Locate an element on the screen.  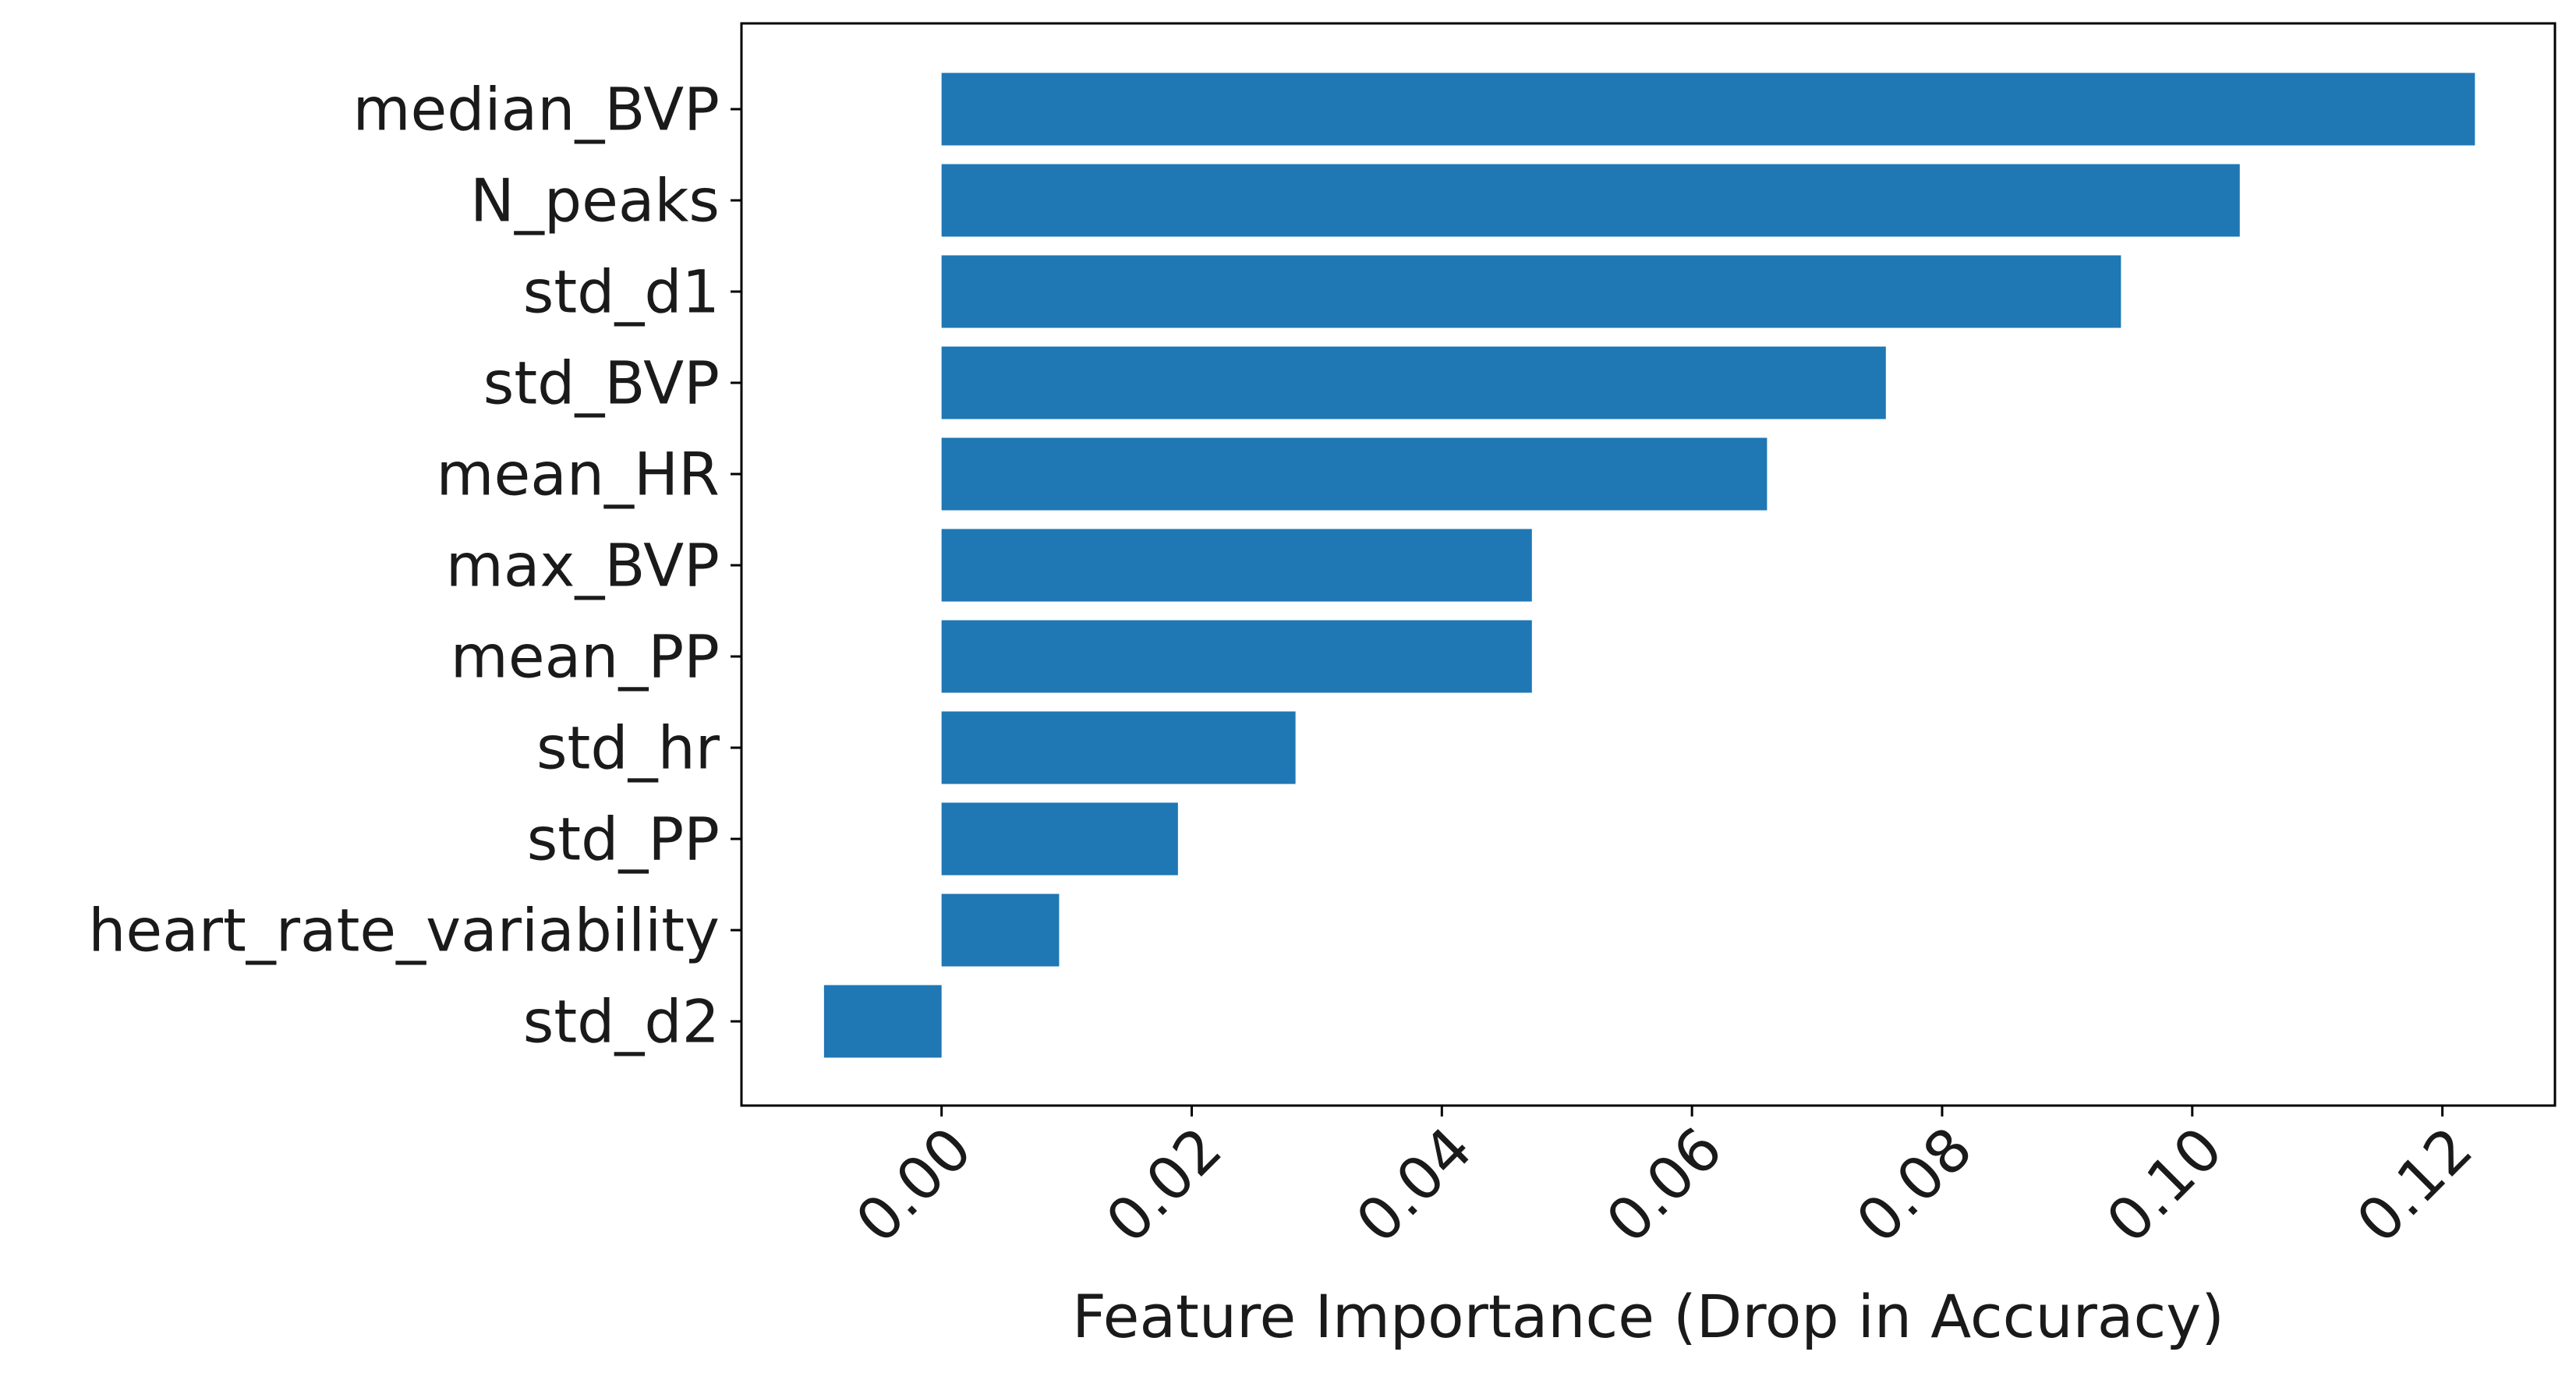
x-tick-label: 0.10 is located at coordinates (2164, 1185).